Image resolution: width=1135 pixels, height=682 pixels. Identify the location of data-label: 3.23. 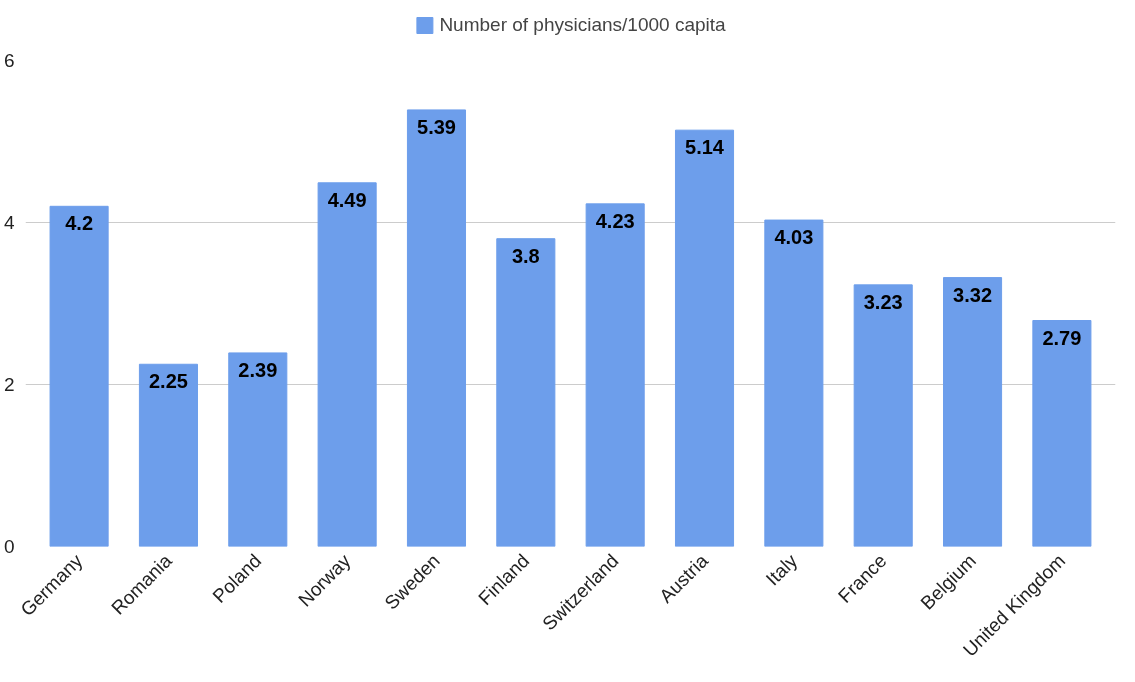
(883, 301).